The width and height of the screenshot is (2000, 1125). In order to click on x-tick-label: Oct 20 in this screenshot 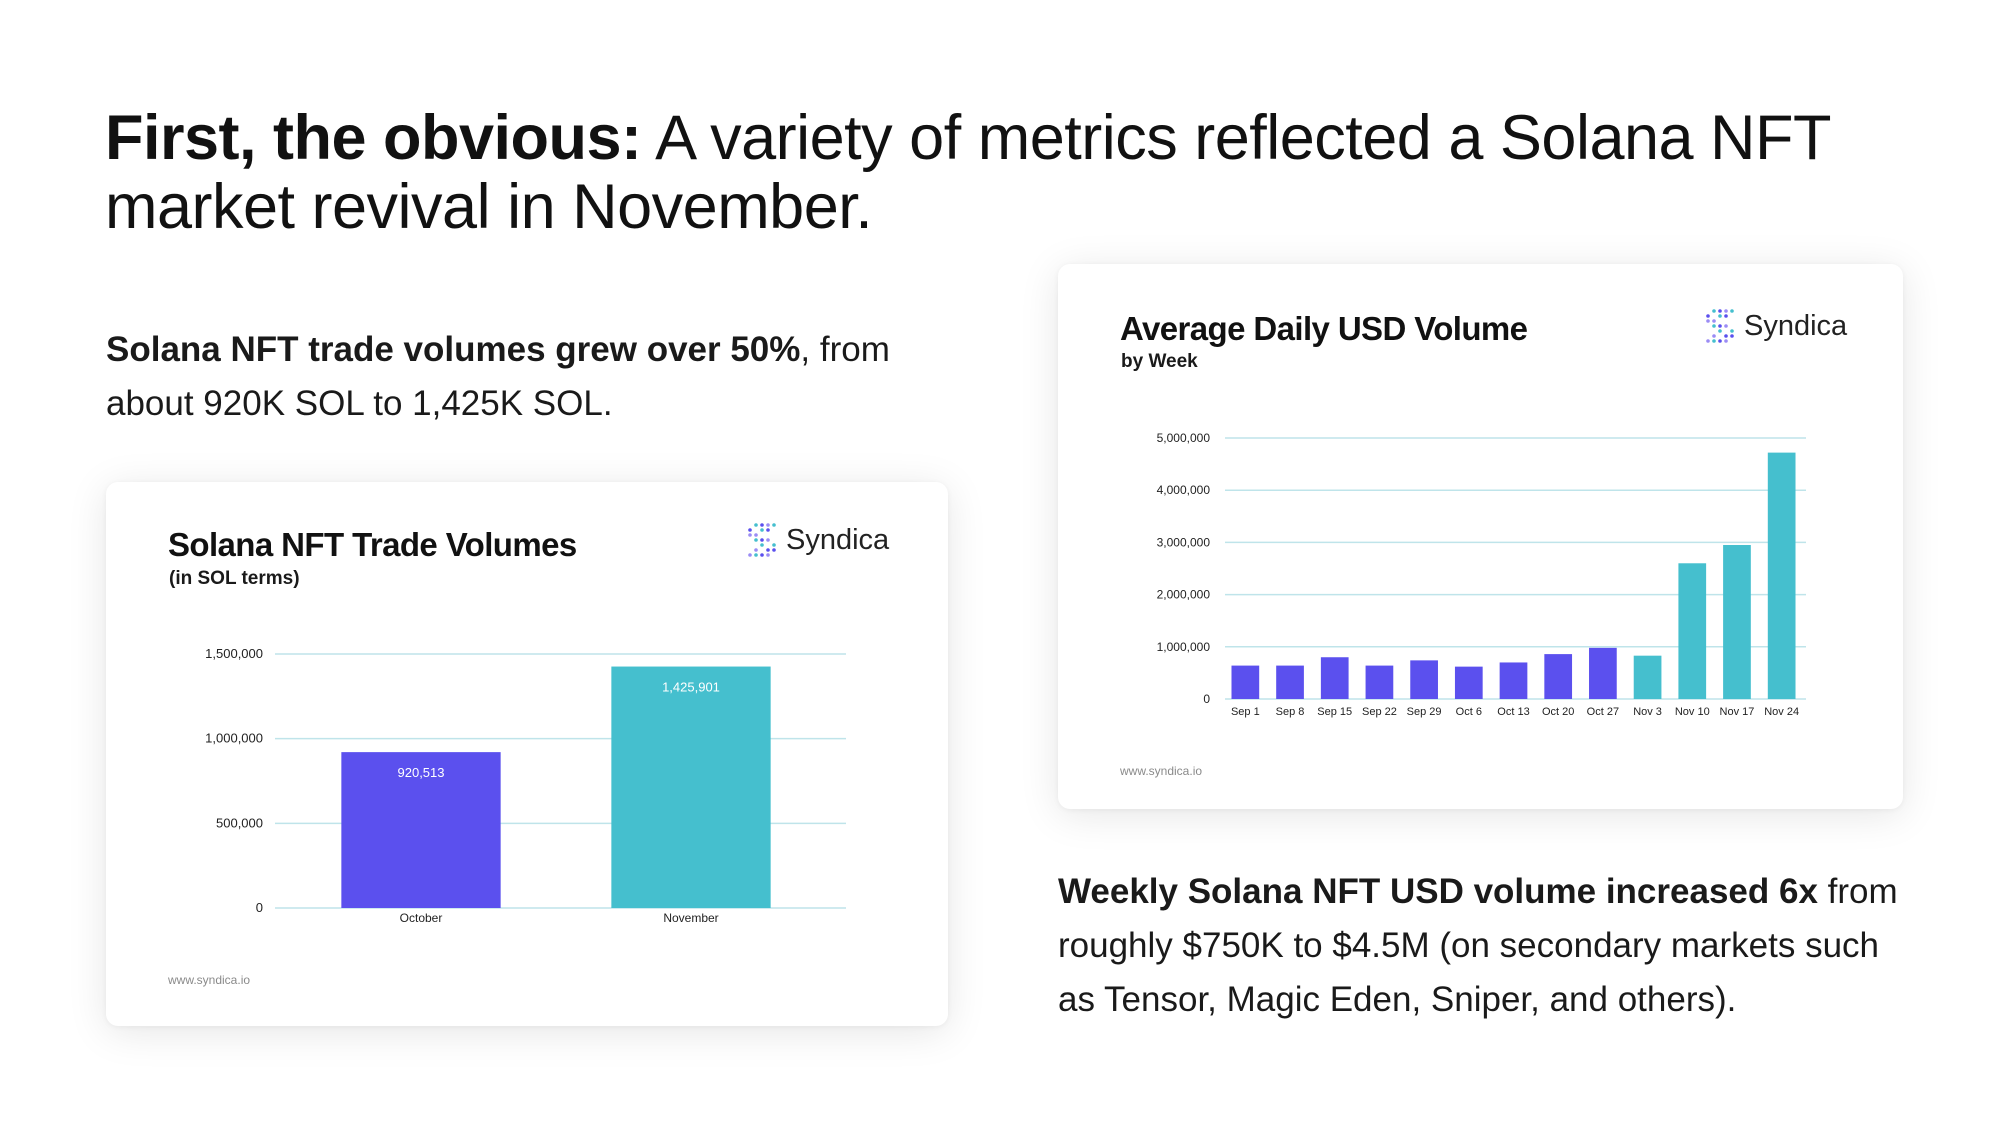, I will do `click(1558, 712)`.